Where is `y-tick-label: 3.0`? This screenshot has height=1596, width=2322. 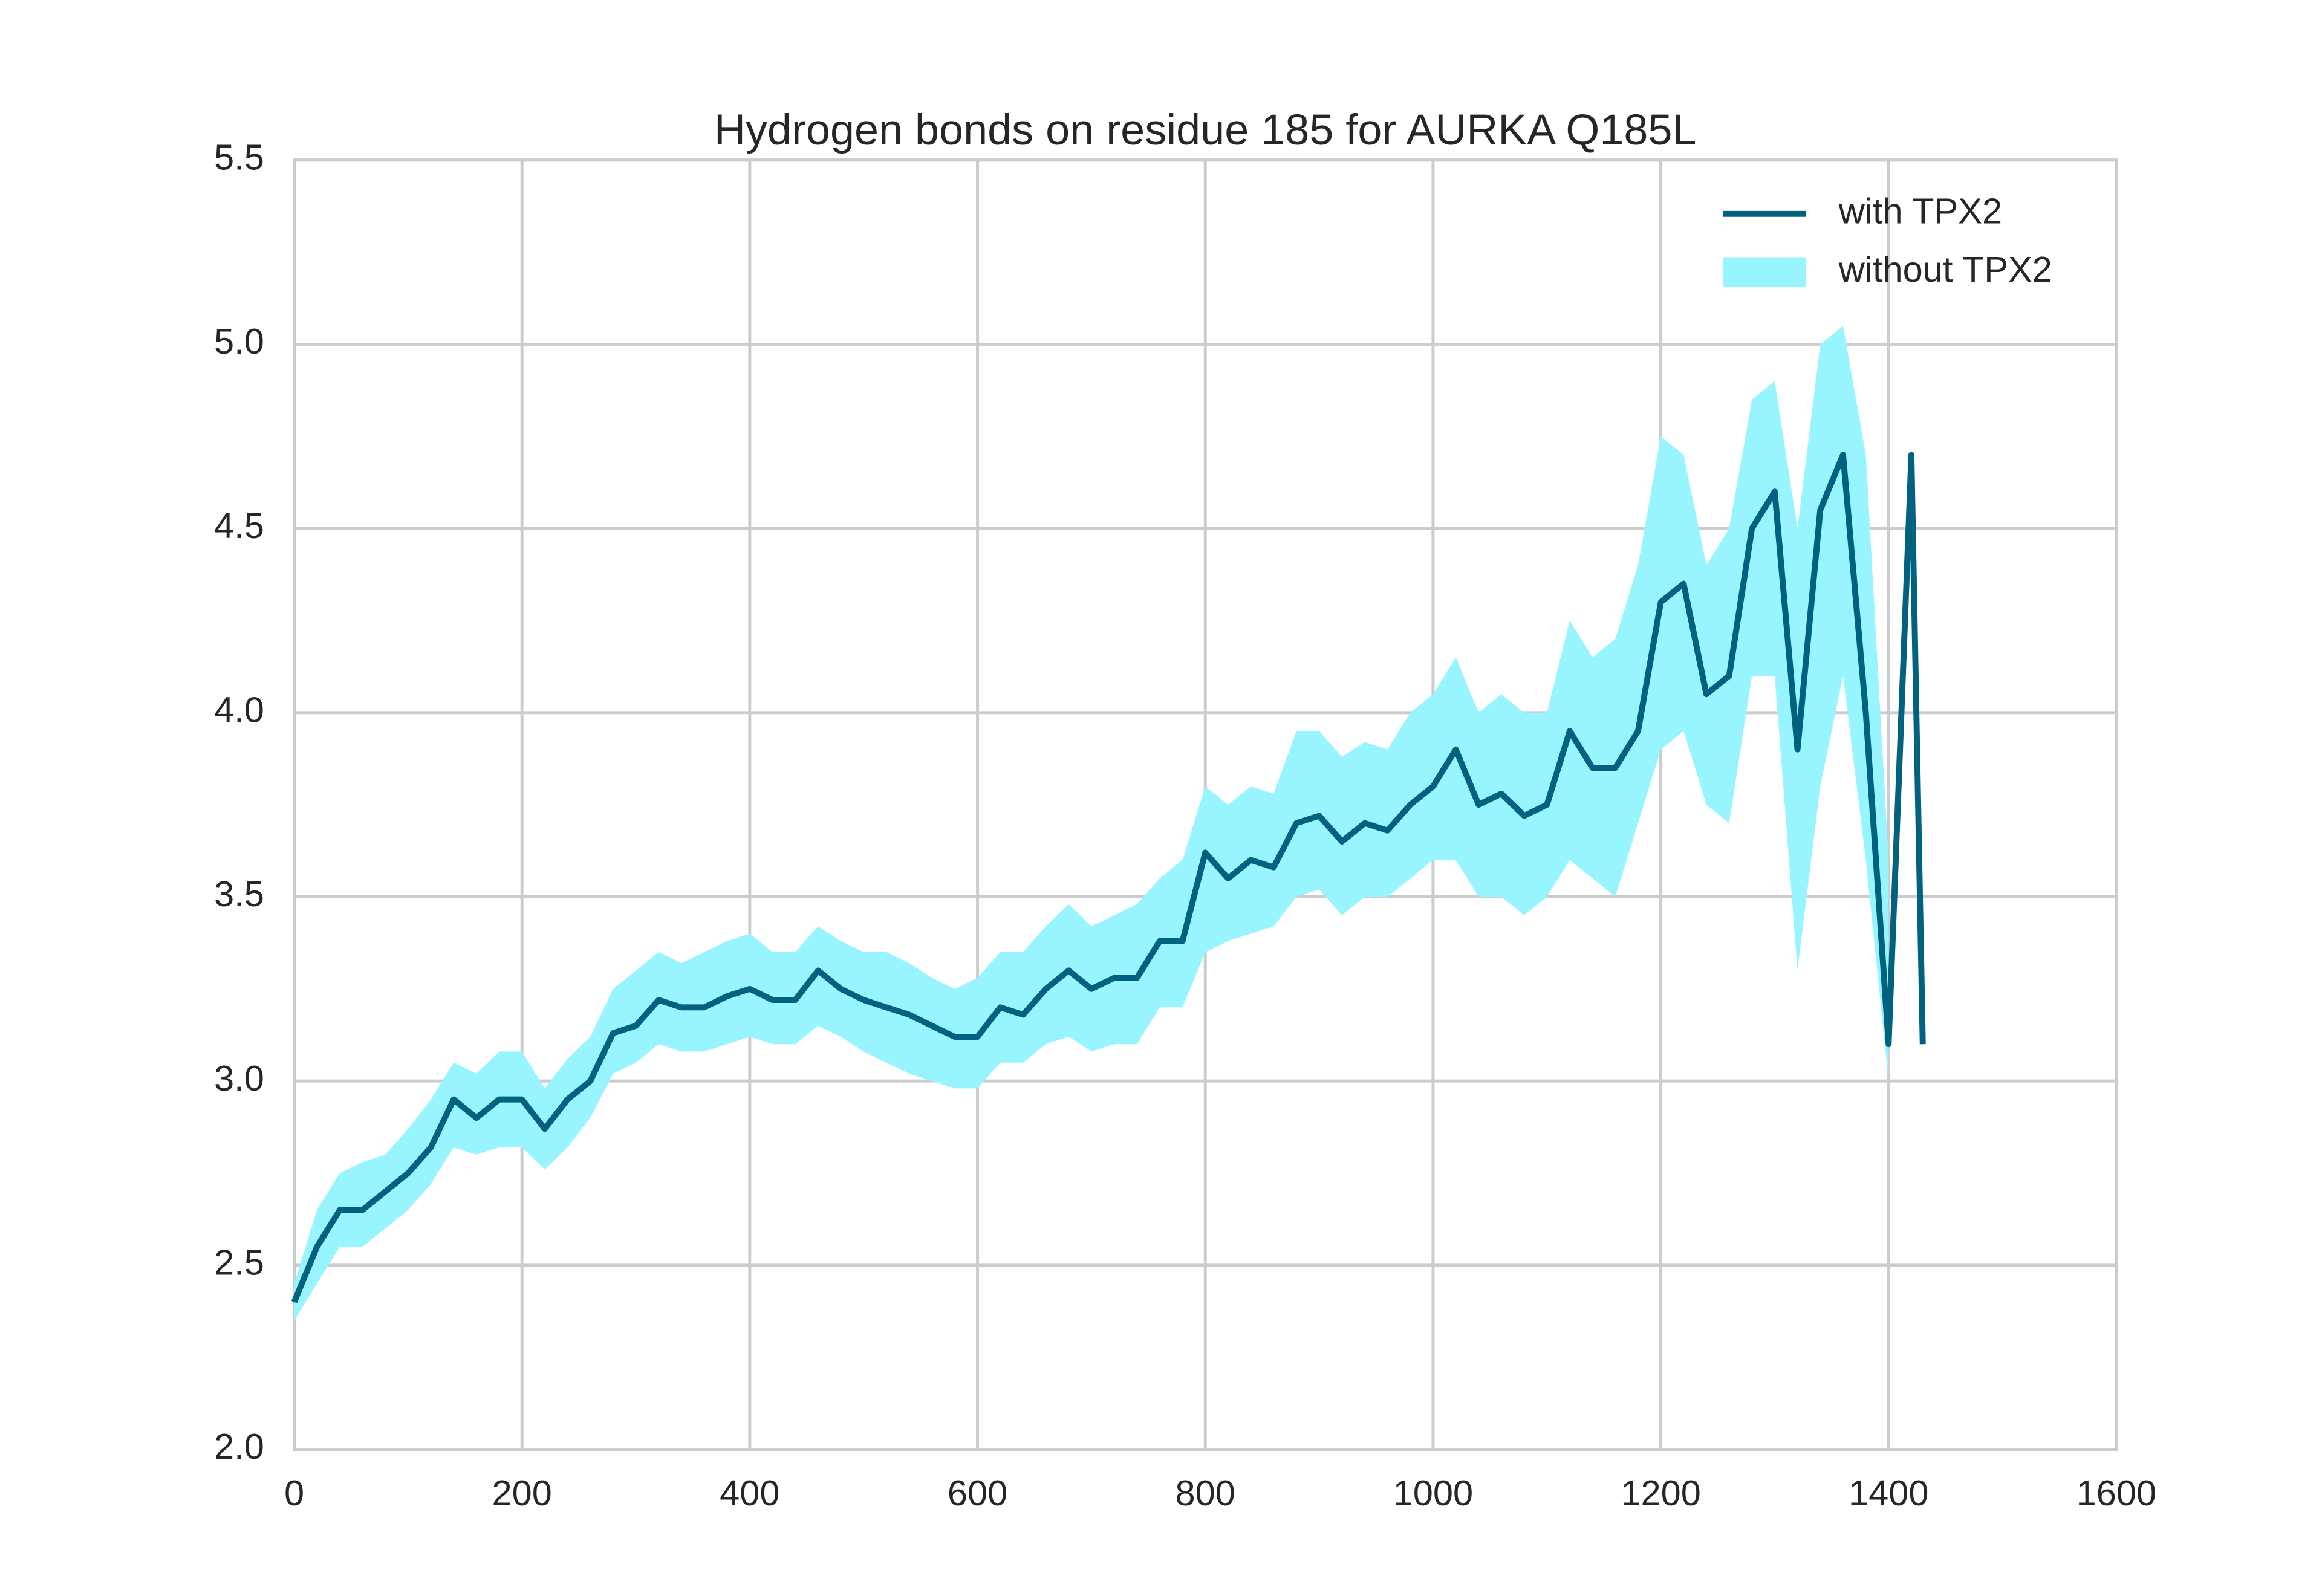
y-tick-label: 3.0 is located at coordinates (239, 1078).